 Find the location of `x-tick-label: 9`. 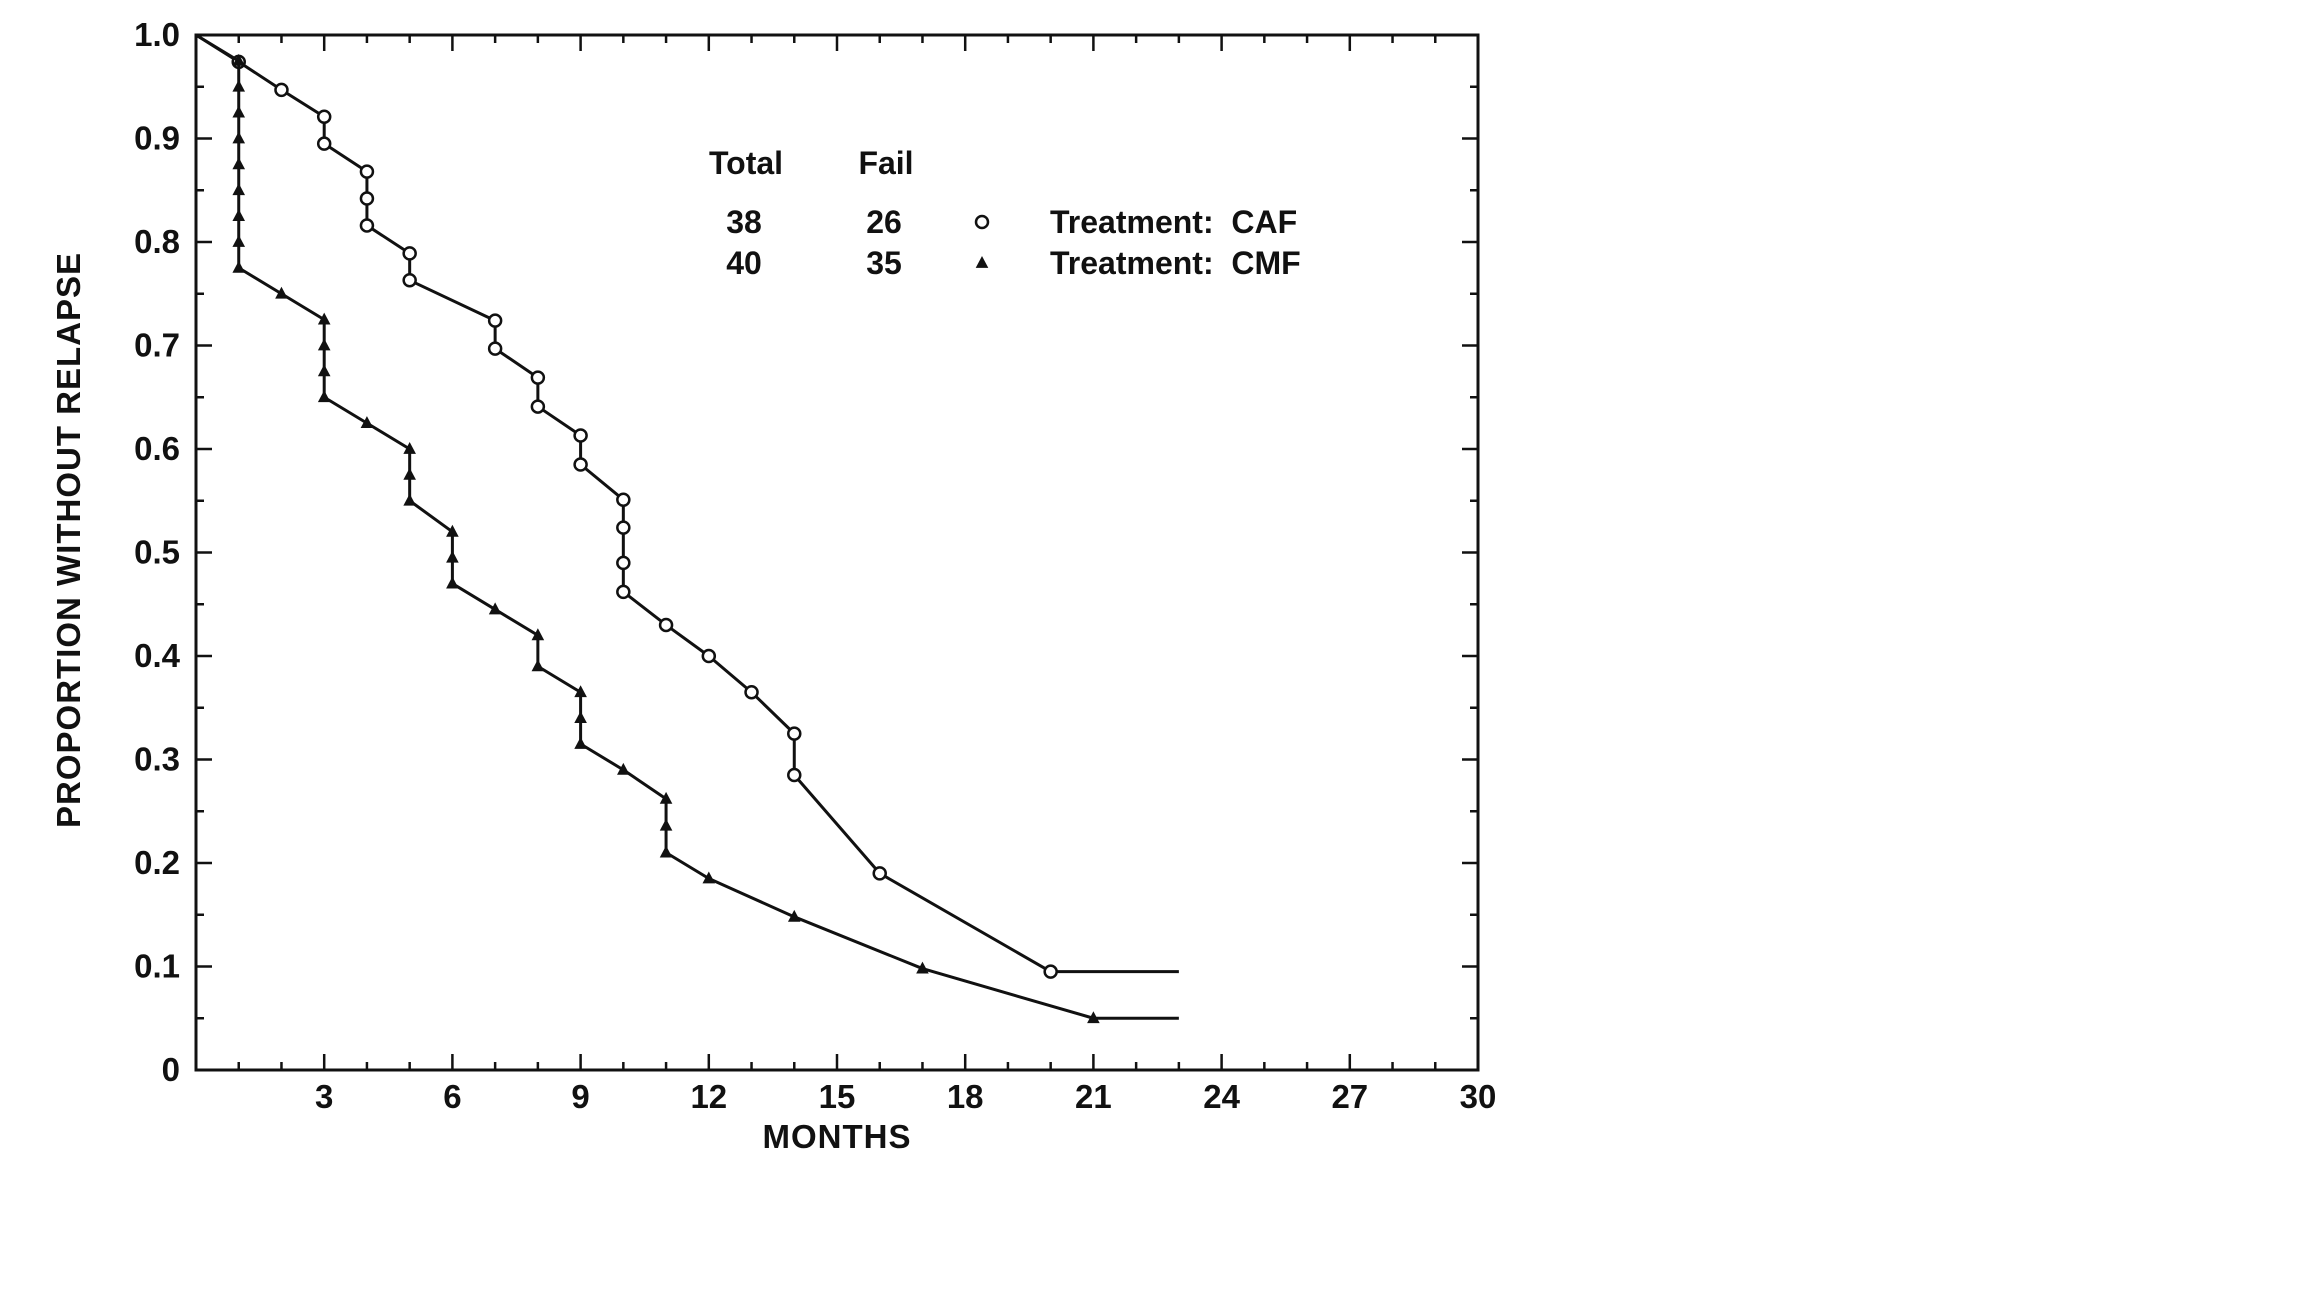

x-tick-label: 9 is located at coordinates (580, 1096).